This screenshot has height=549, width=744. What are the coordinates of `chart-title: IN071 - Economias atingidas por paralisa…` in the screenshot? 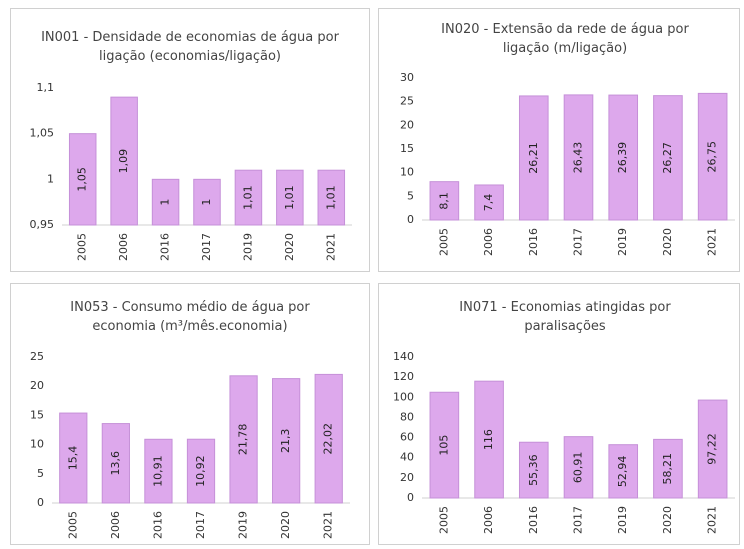 It's located at (565, 317).